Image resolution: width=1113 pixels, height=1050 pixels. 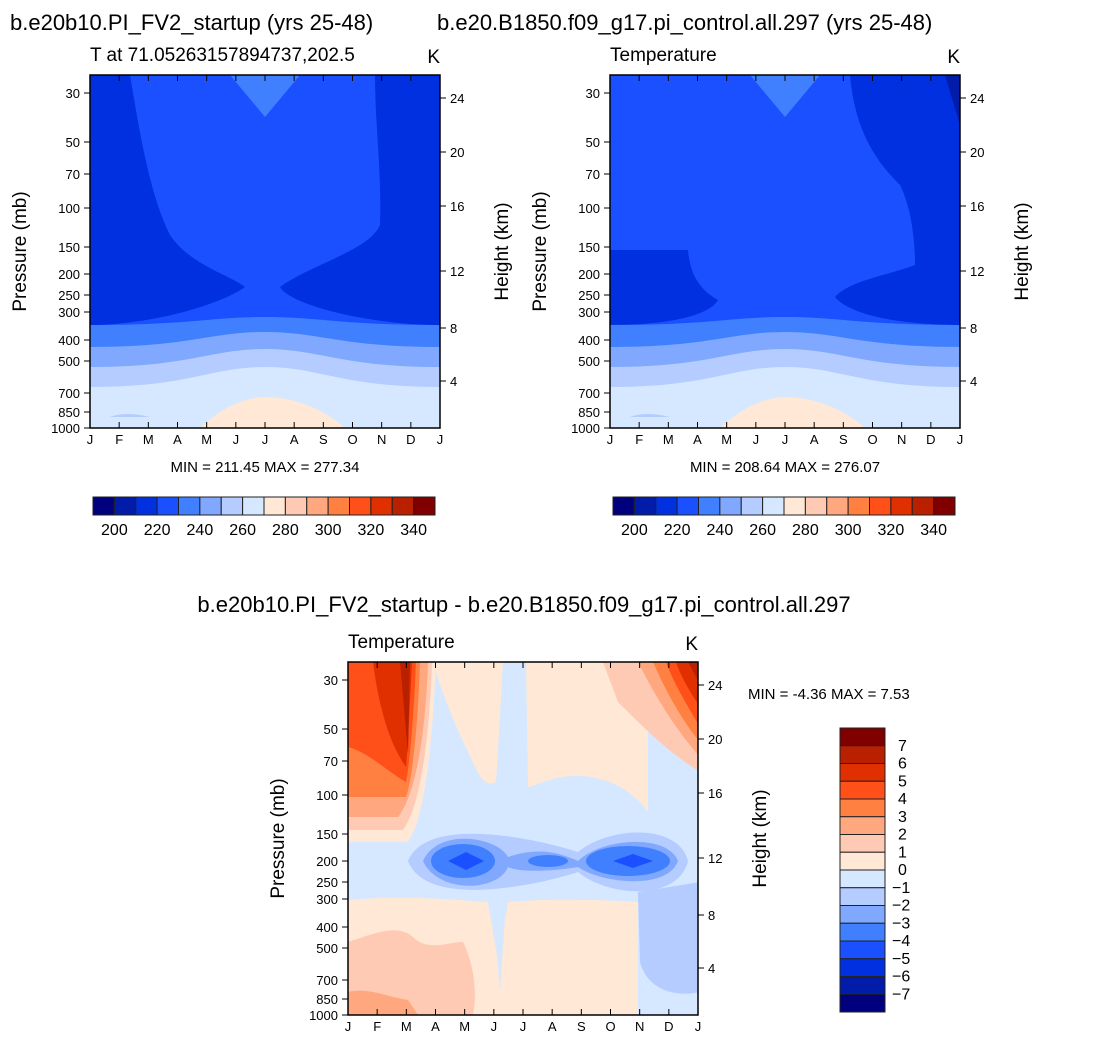 I want to click on right-string: K, so click(x=691, y=644).